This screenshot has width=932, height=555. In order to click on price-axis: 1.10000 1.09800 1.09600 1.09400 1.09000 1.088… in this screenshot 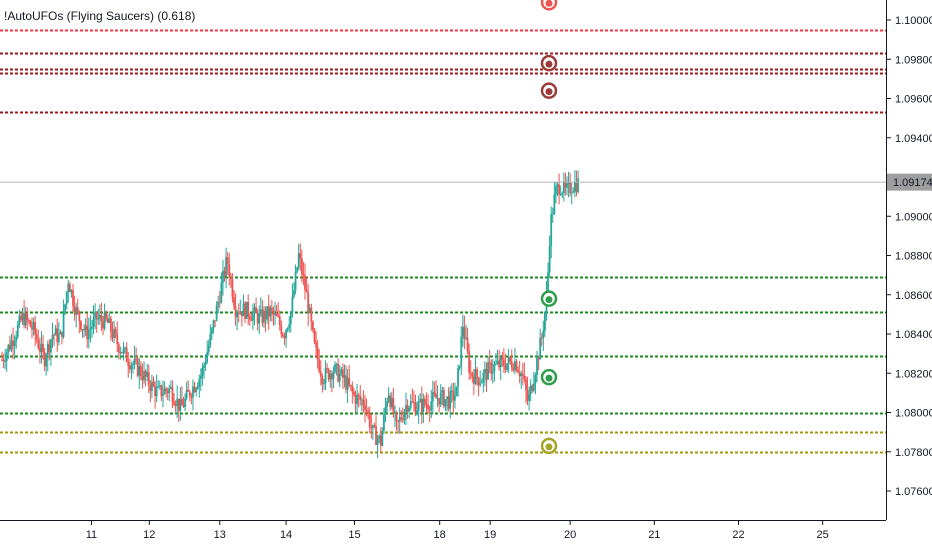, I will do `click(909, 256)`.